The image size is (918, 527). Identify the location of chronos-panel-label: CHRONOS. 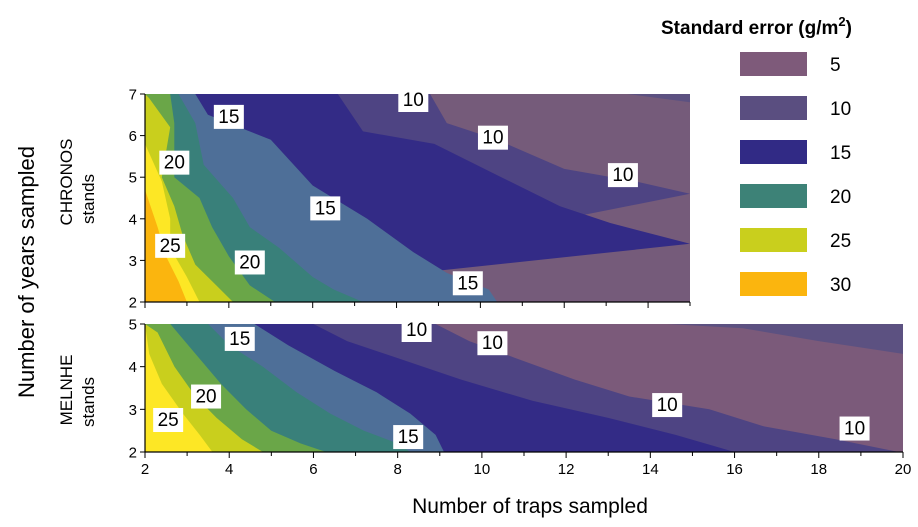
(66, 182).